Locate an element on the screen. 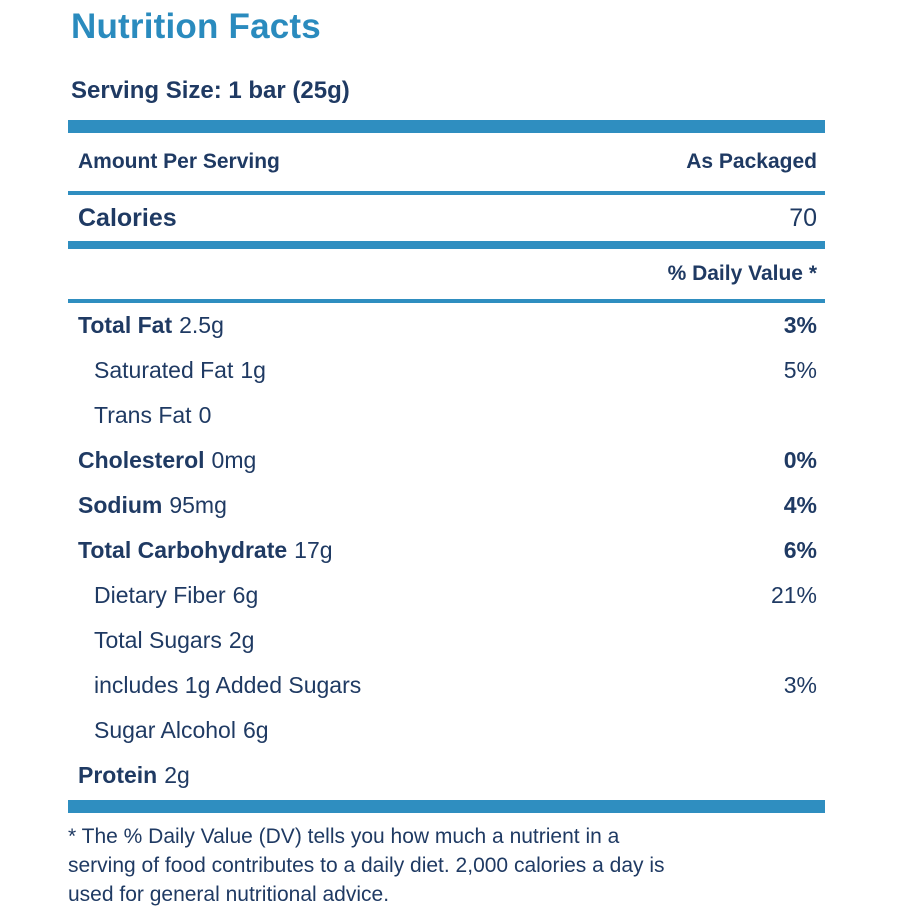  nutrient-amount: 0 is located at coordinates (205, 415).